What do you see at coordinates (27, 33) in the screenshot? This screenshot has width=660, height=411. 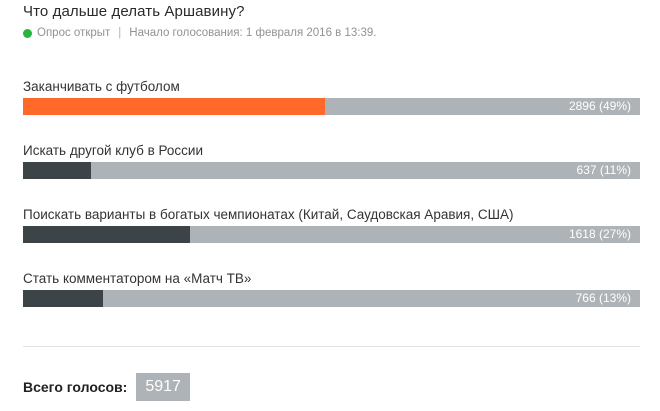 I see `status-dot-icon` at bounding box center [27, 33].